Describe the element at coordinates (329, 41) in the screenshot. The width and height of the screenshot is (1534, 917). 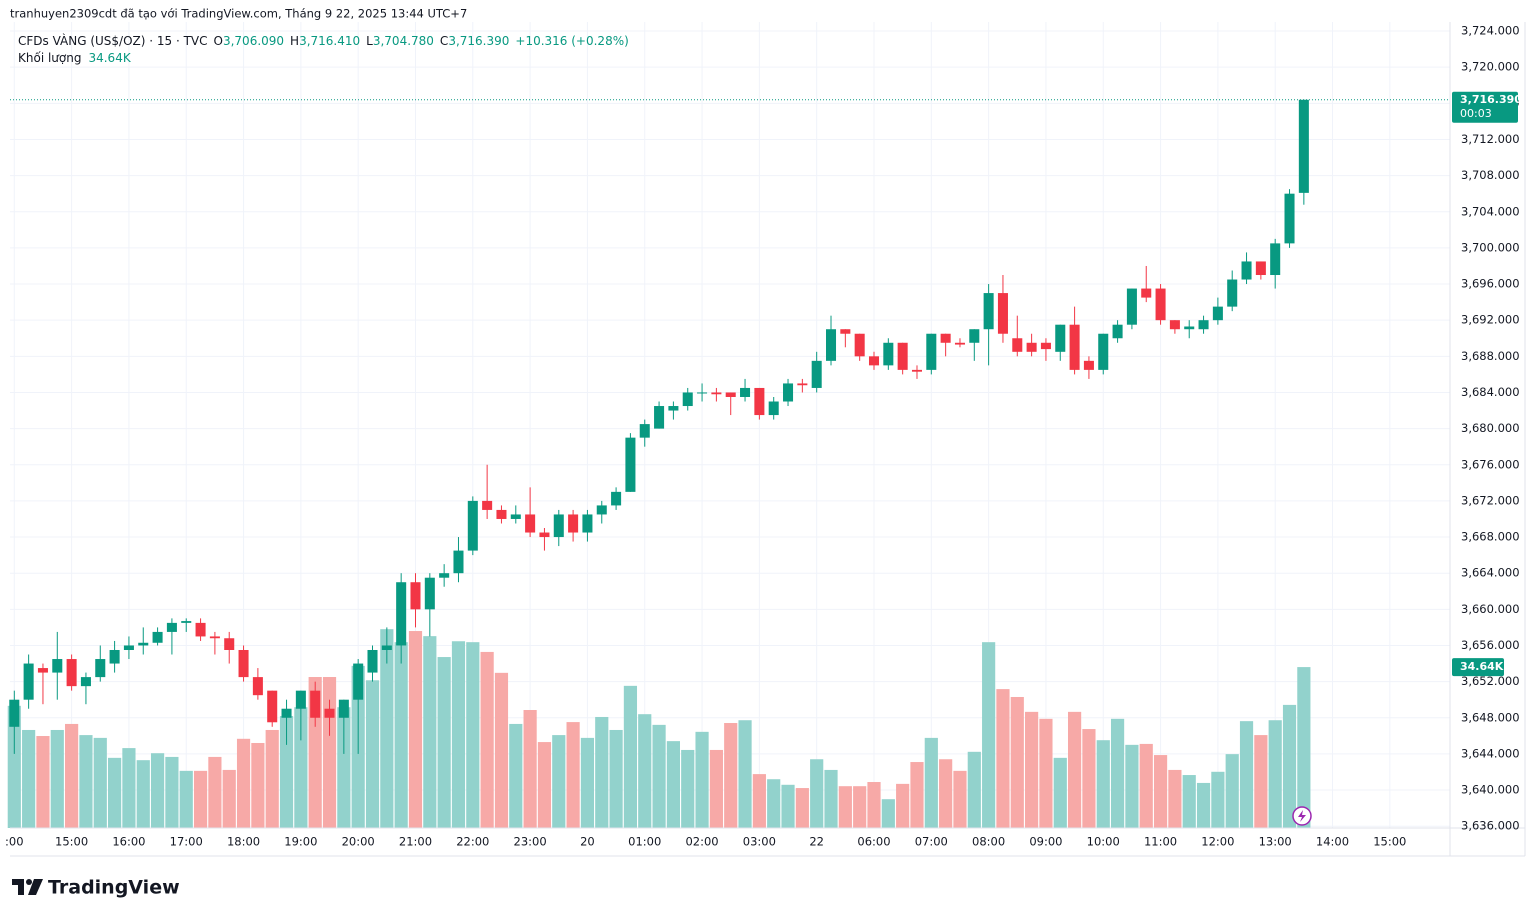
I see `h-value: 3,716.410` at that location.